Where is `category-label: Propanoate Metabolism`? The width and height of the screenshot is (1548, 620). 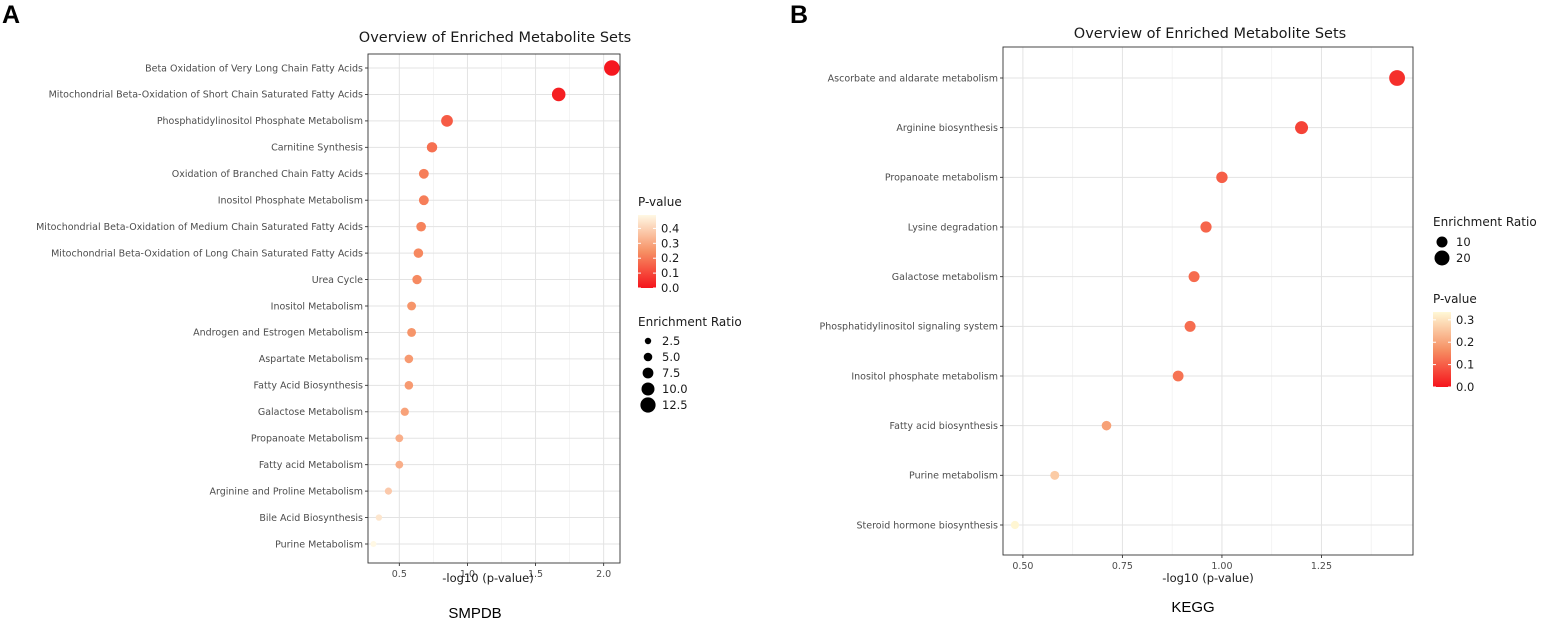 category-label: Propanoate Metabolism is located at coordinates (307, 439).